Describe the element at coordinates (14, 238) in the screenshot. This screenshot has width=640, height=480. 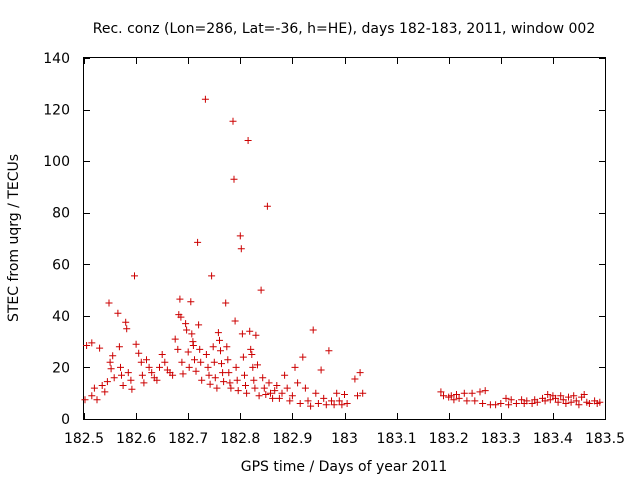
I see `y-axis-label: STEC from uqrg / TECUs` at that location.